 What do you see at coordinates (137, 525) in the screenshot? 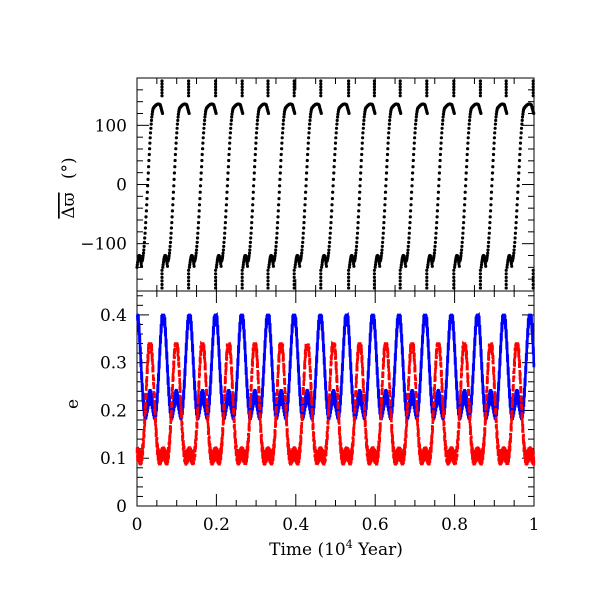
I see `x-tick-label: 0` at bounding box center [137, 525].